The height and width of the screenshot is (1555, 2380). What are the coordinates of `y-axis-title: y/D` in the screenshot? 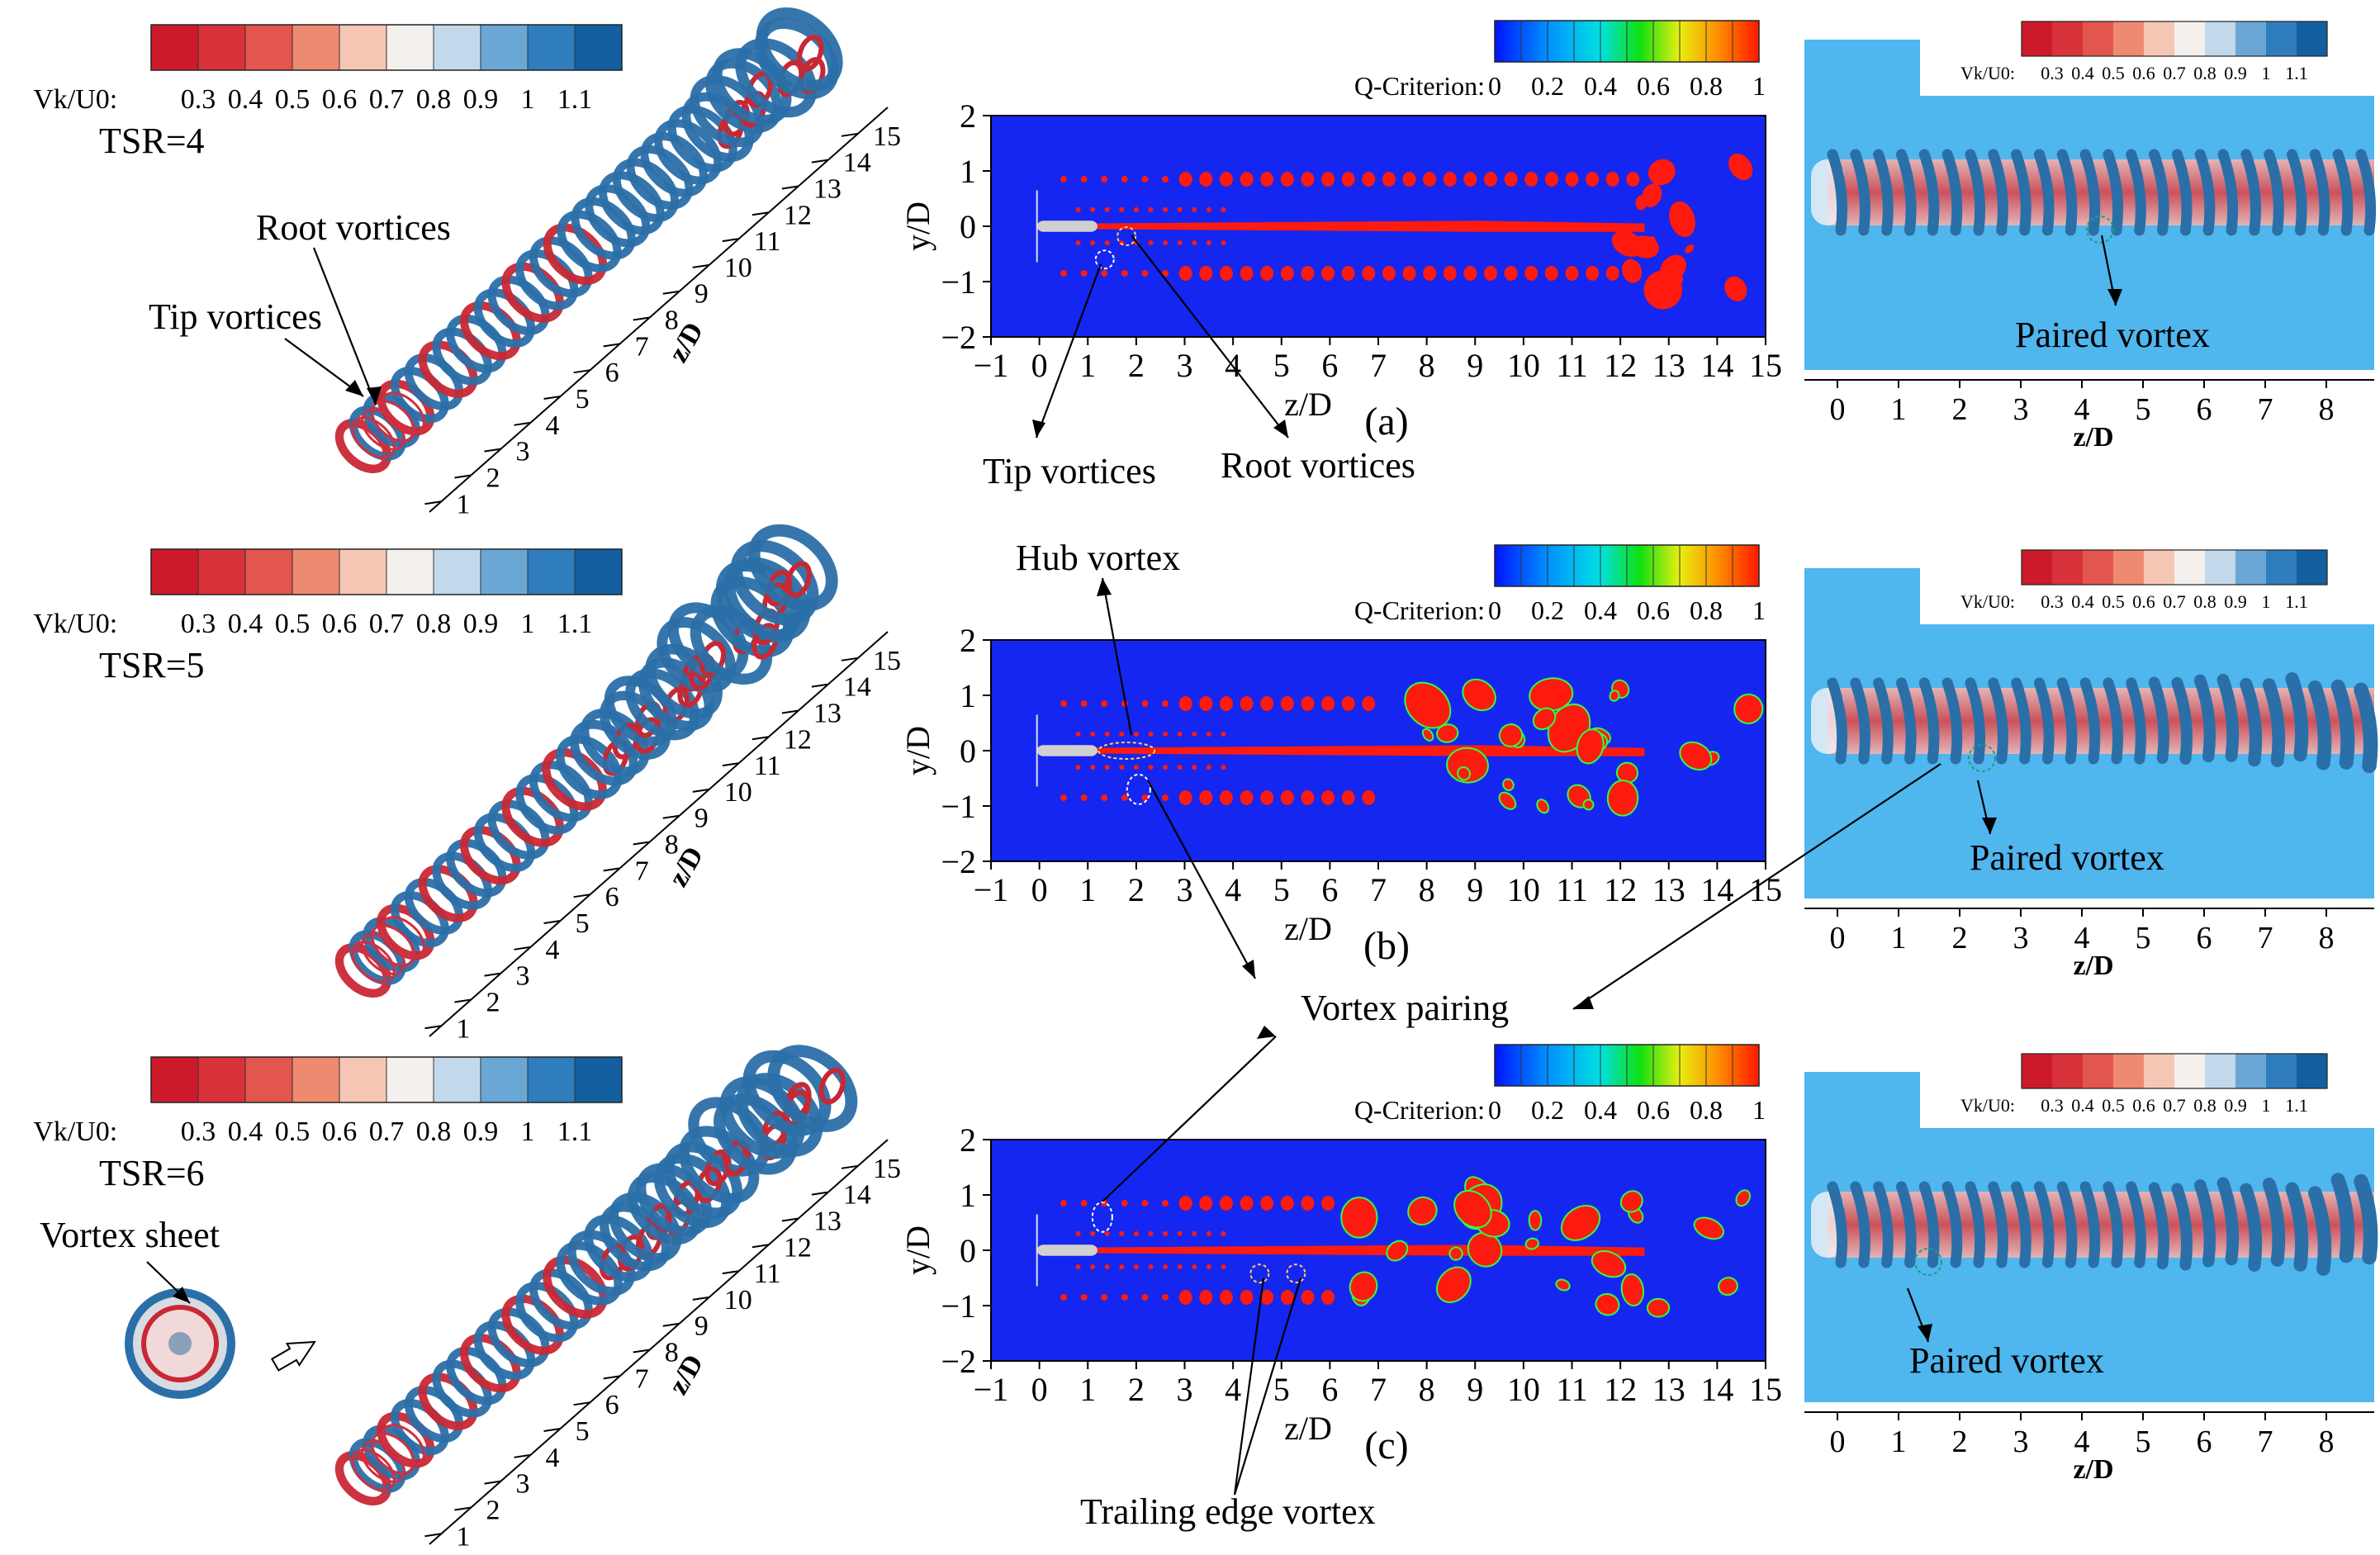 It's located at (917, 226).